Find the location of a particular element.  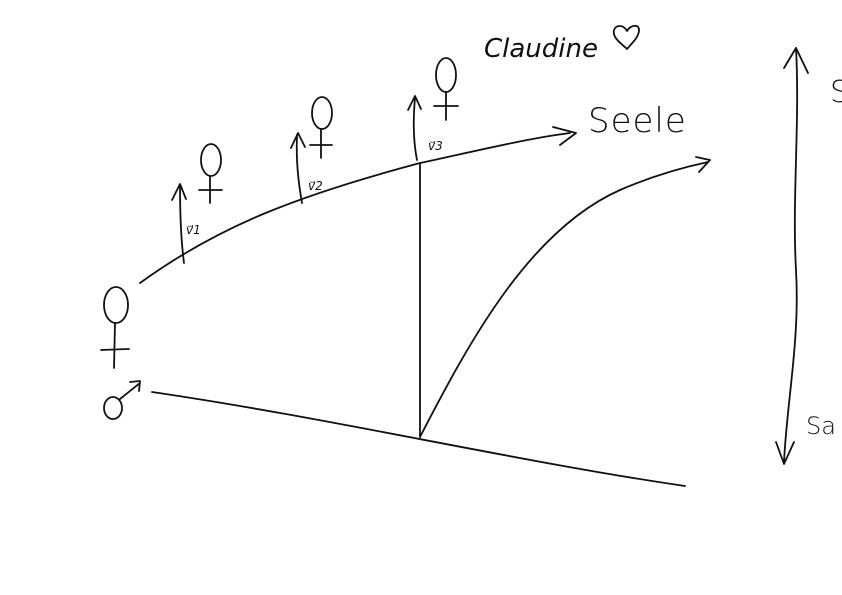

male-symbol-icon is located at coordinates (122, 400).